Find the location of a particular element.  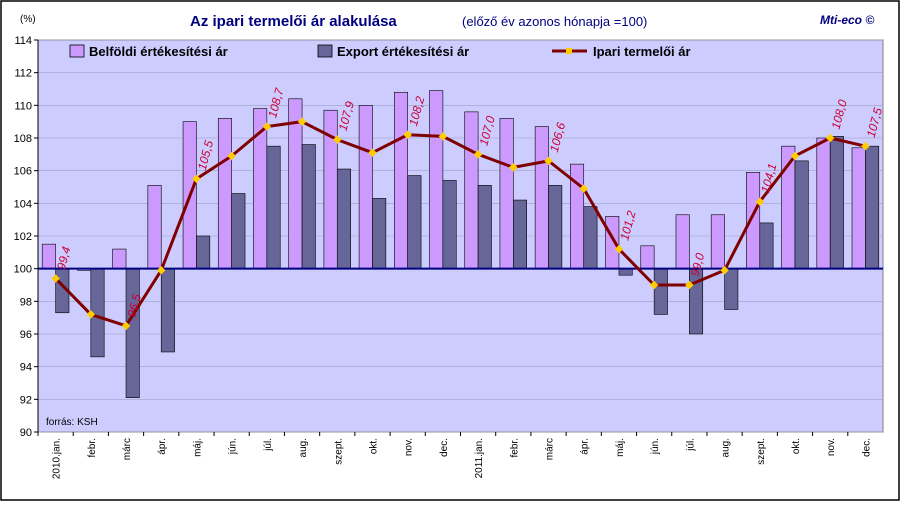

y-tick-label: 108 is located at coordinates (23, 139).